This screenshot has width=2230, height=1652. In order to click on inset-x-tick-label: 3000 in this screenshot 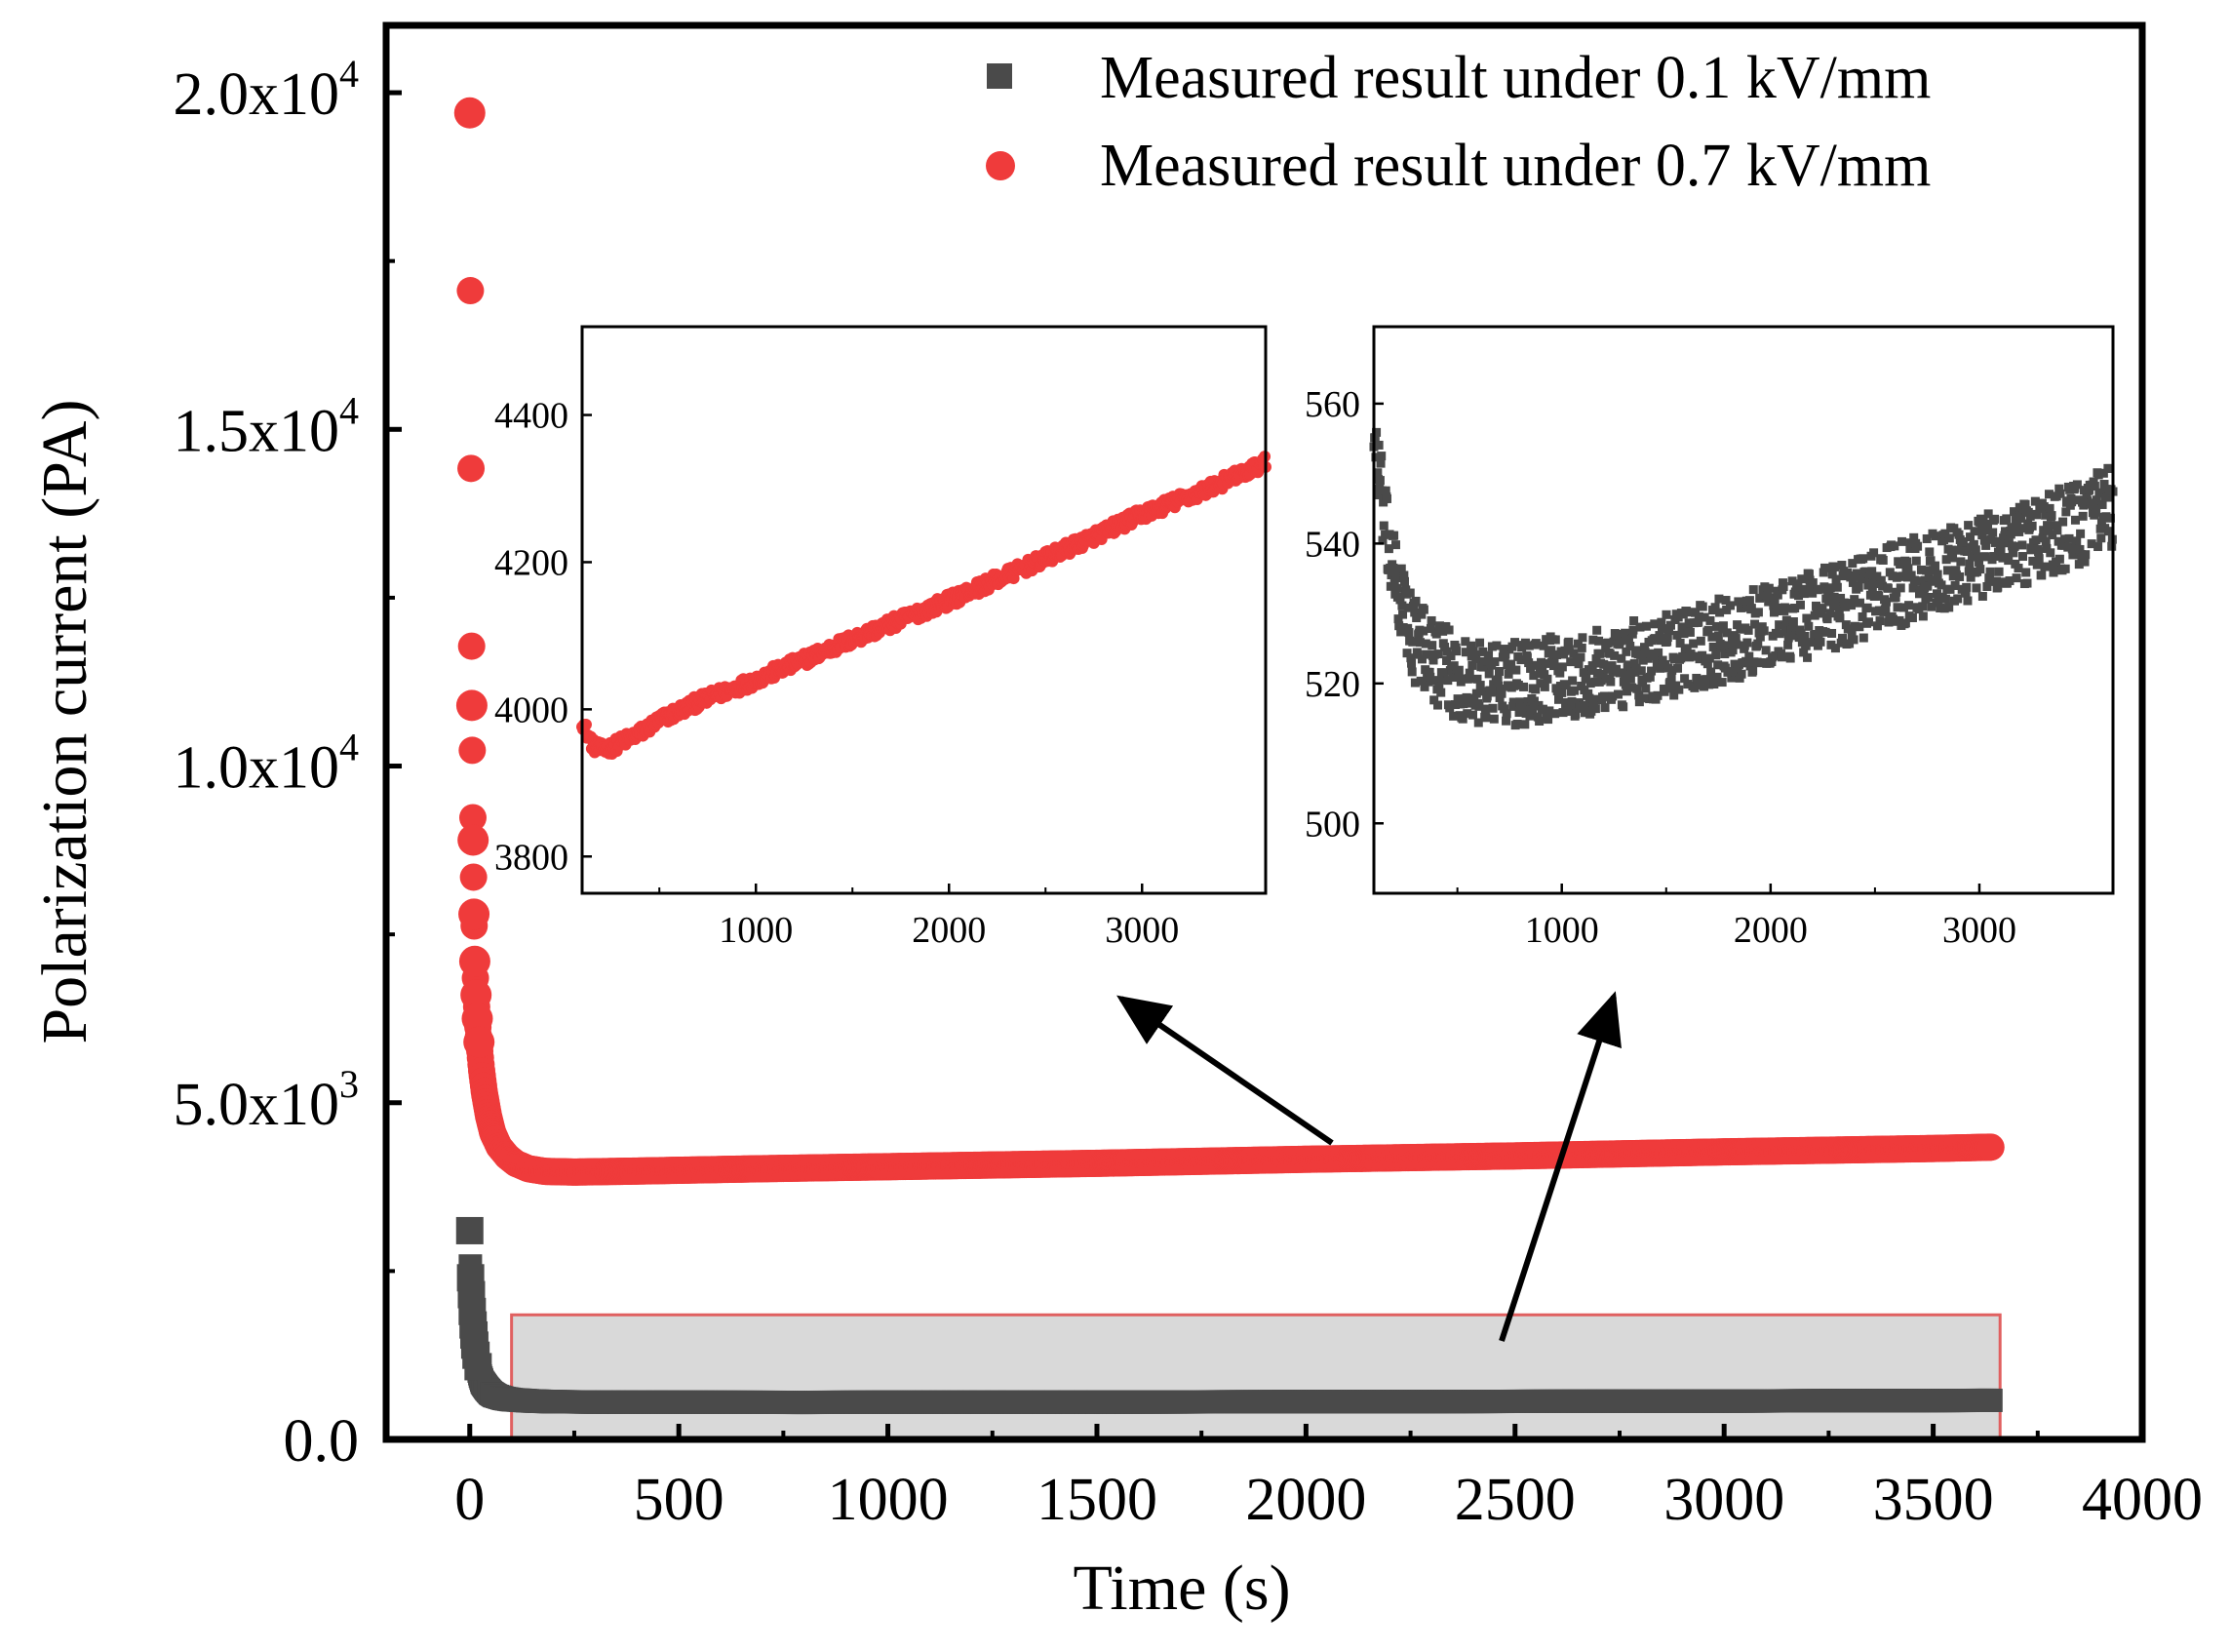, I will do `click(1979, 930)`.